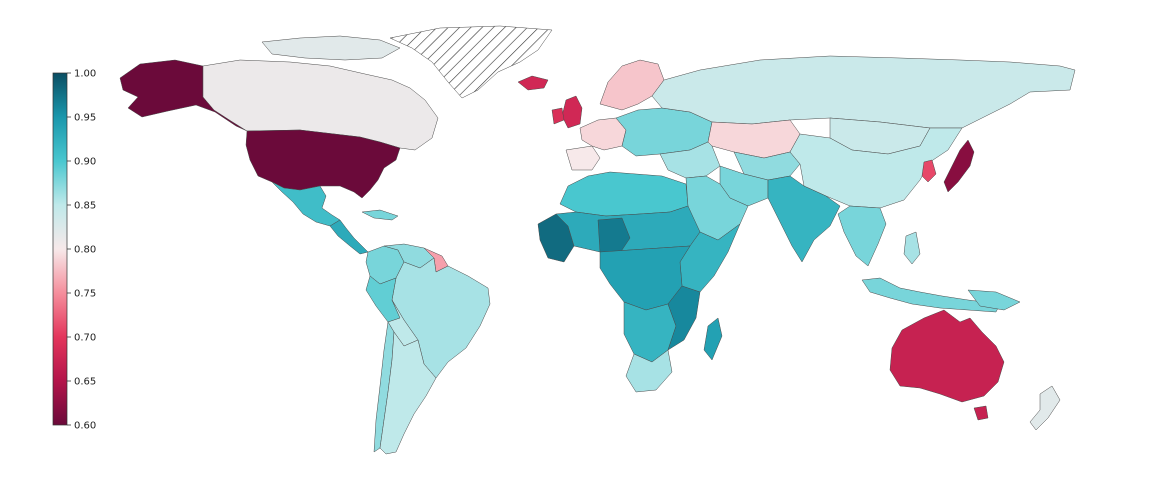 The width and height of the screenshot is (1160, 479). Describe the element at coordinates (85, 162) in the screenshot. I see `colorbar-tick-label: 0.90` at that location.